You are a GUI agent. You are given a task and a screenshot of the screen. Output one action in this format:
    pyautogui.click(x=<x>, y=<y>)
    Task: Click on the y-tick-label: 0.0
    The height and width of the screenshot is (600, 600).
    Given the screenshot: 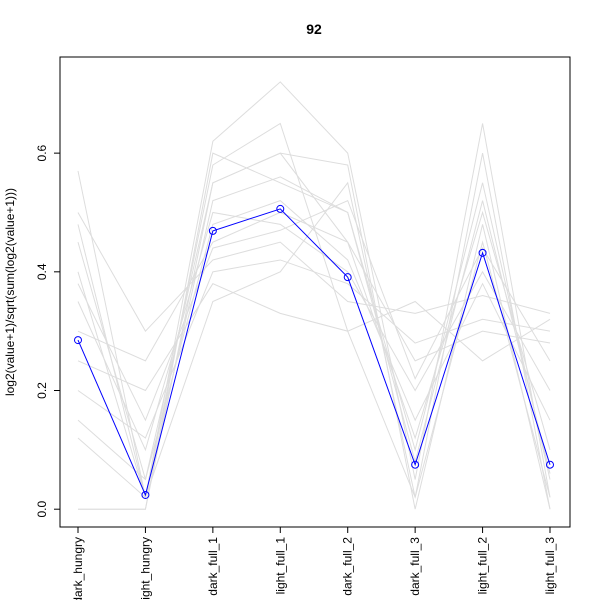 What is the action you would take?
    pyautogui.click(x=42, y=509)
    